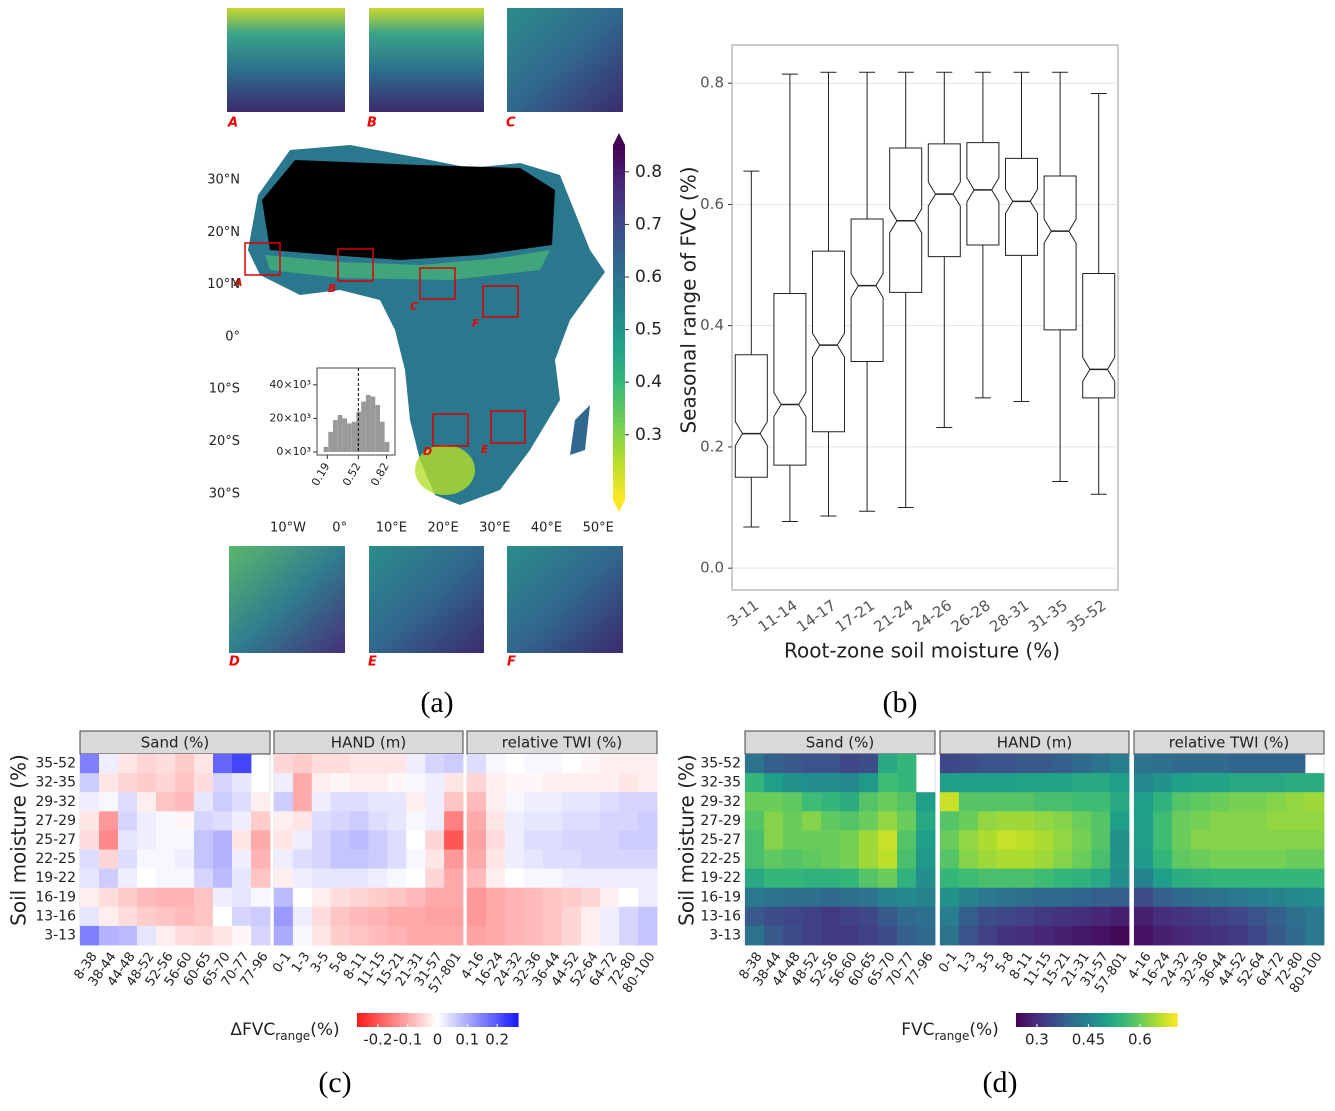 Image resolution: width=1335 pixels, height=1111 pixels. What do you see at coordinates (712, 568) in the screenshot?
I see `y-tick-label: 0.0` at bounding box center [712, 568].